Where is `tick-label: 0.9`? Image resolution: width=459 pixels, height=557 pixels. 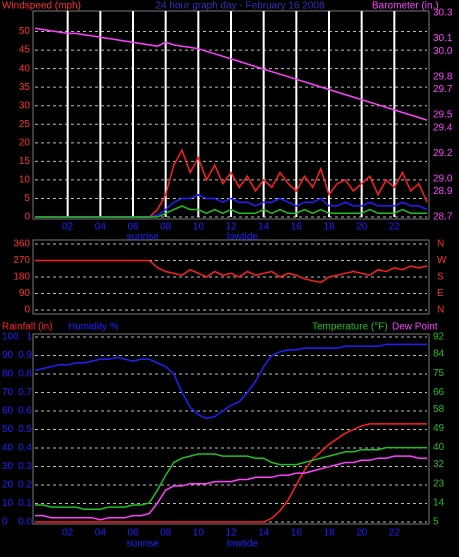
tick-label: 0.9 is located at coordinates (25, 355).